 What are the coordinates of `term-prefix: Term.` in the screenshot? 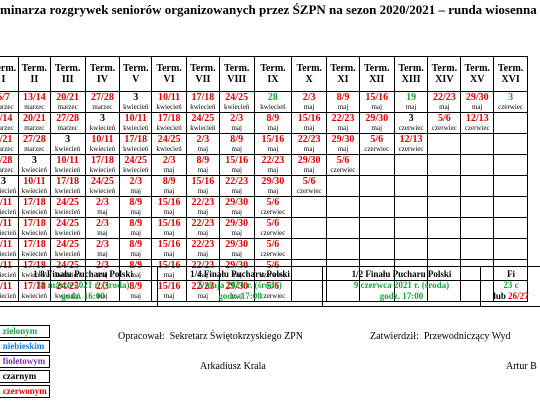 It's located at (510, 68).